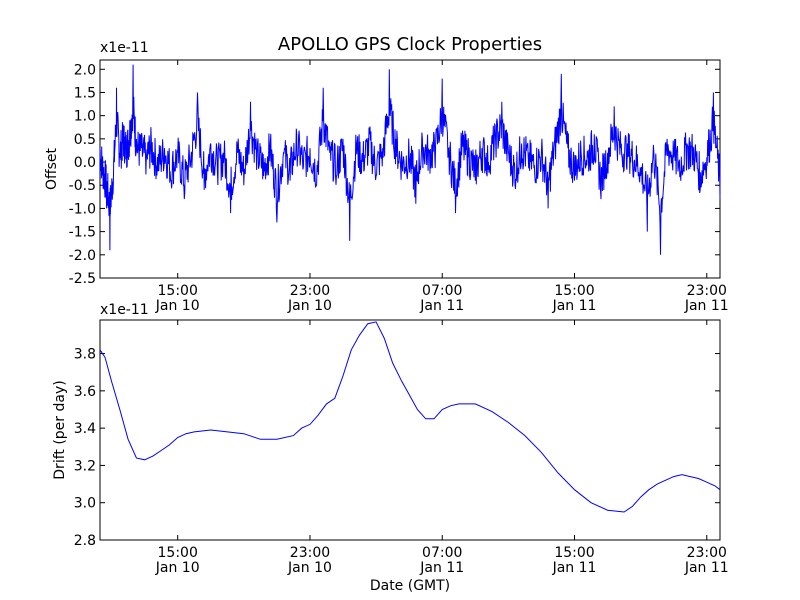  I want to click on chart-title: APOLLO GPS Clock Properties, so click(410, 44).